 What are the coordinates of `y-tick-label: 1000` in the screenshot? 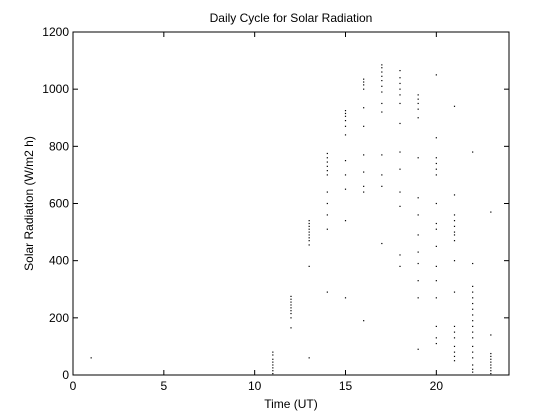 It's located at (55, 89).